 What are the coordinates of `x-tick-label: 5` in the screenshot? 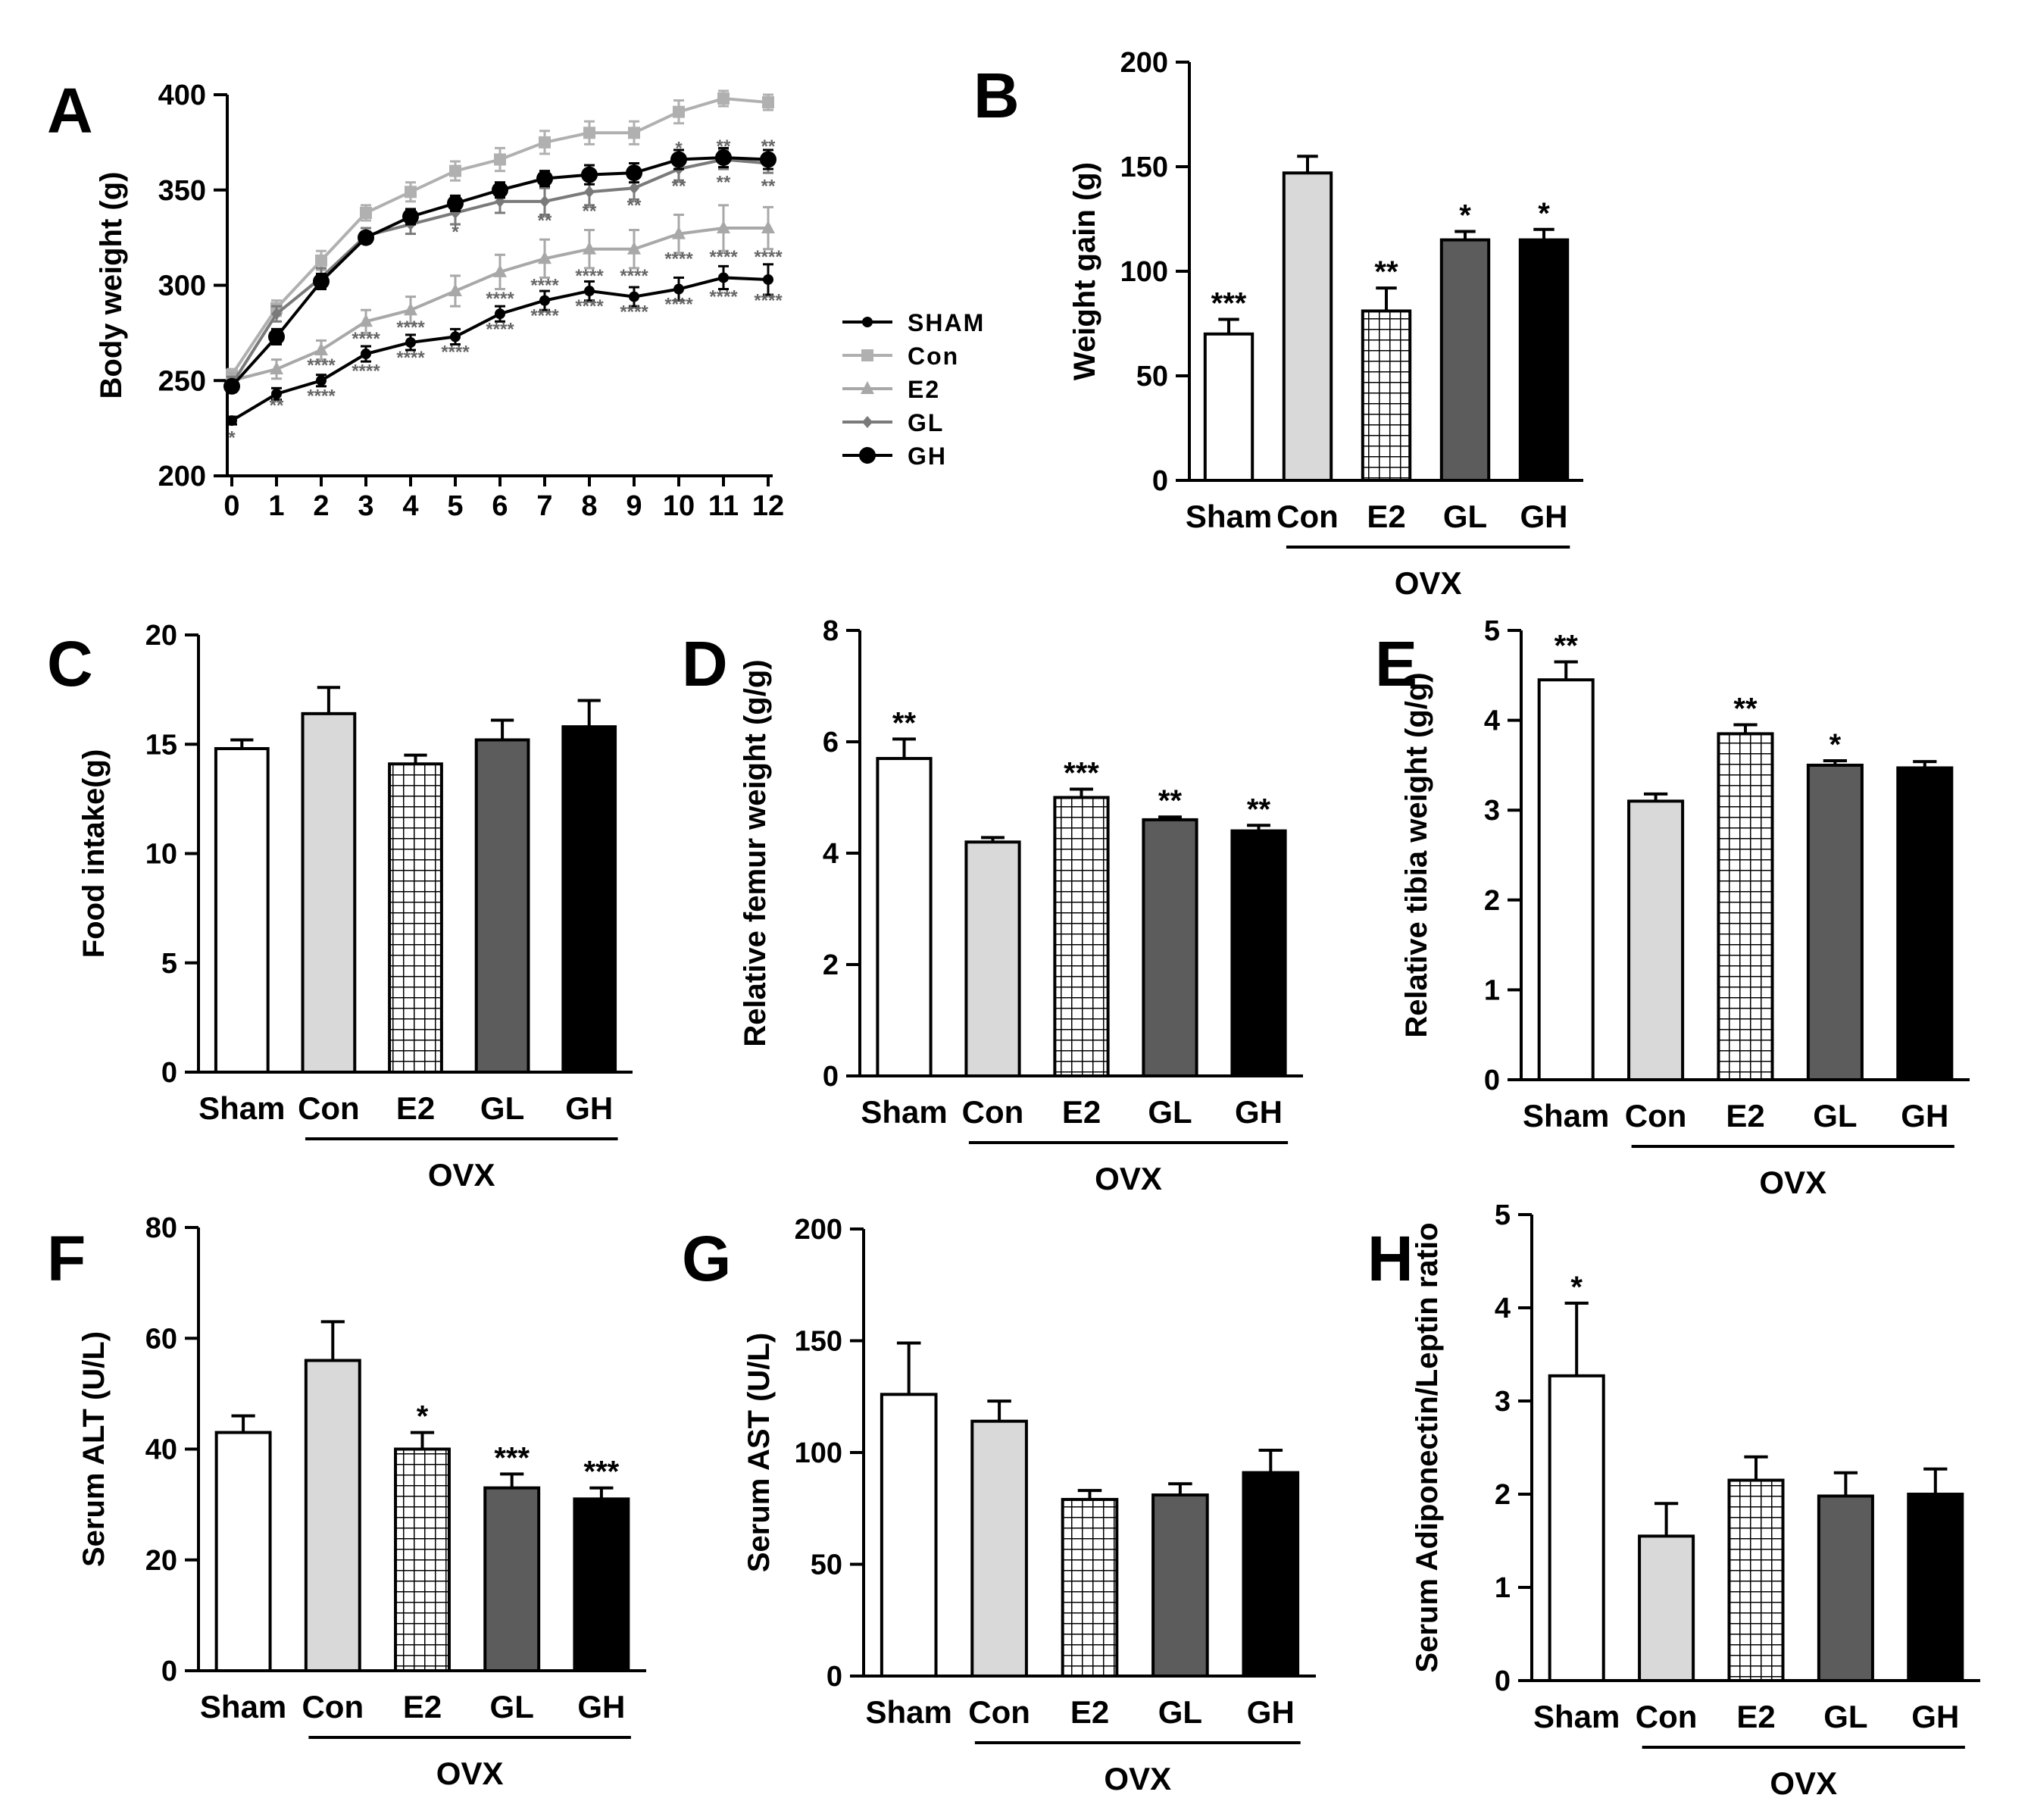 It's located at (455, 506).